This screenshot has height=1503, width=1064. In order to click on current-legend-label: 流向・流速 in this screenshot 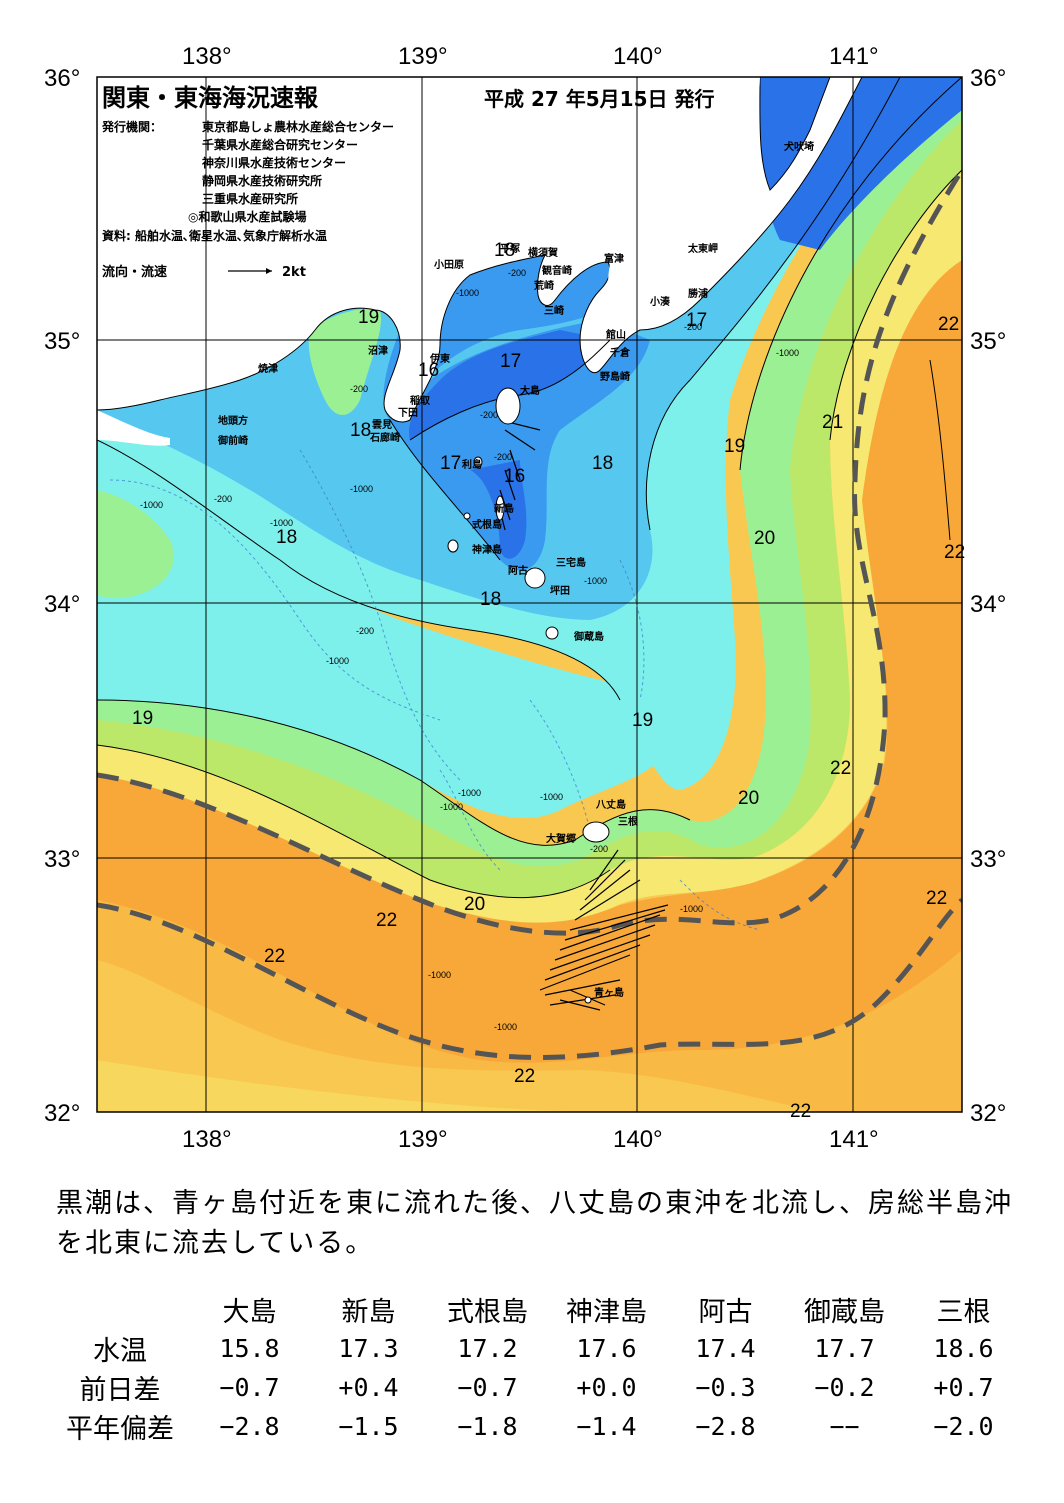, I will do `click(134, 272)`.